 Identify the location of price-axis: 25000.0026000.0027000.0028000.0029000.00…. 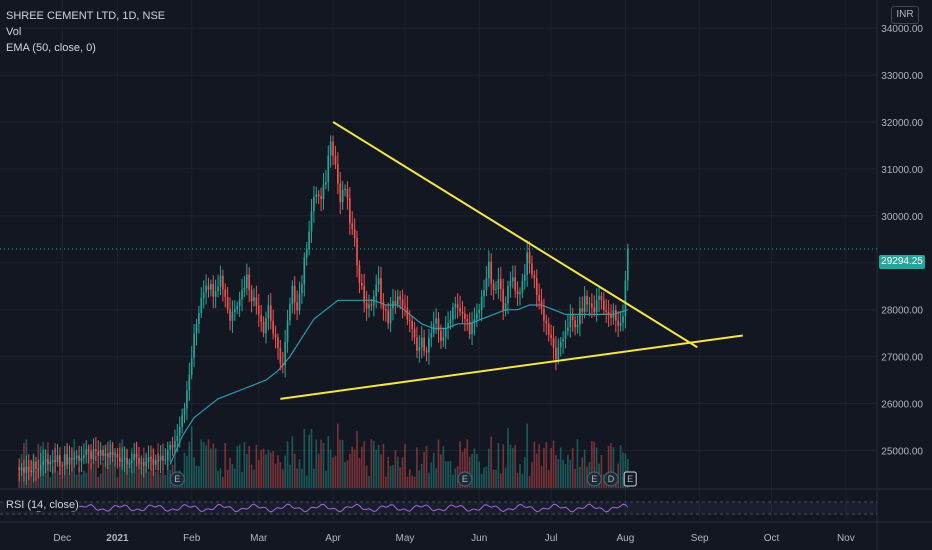
(902, 240).